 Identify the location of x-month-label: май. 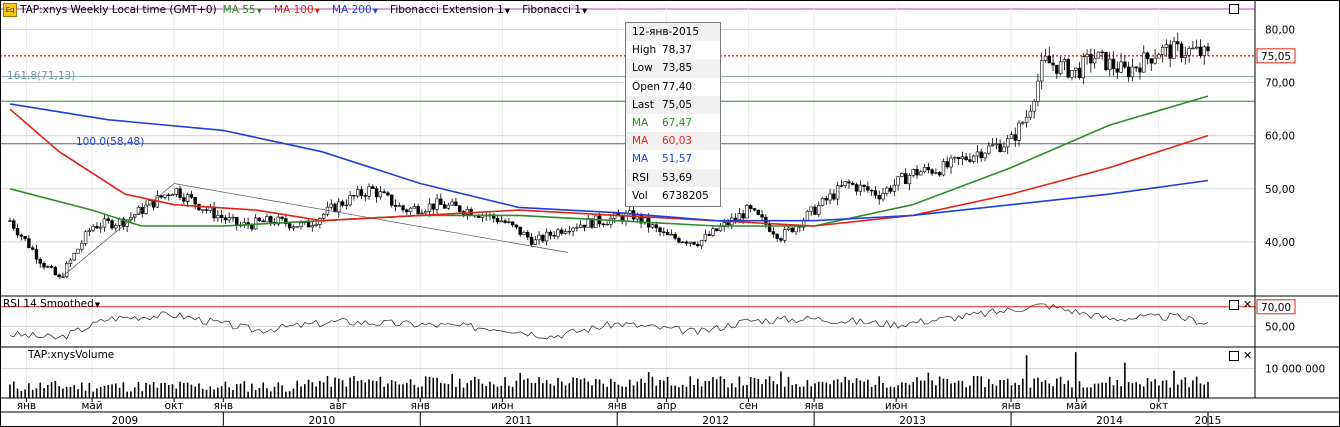
(91, 406).